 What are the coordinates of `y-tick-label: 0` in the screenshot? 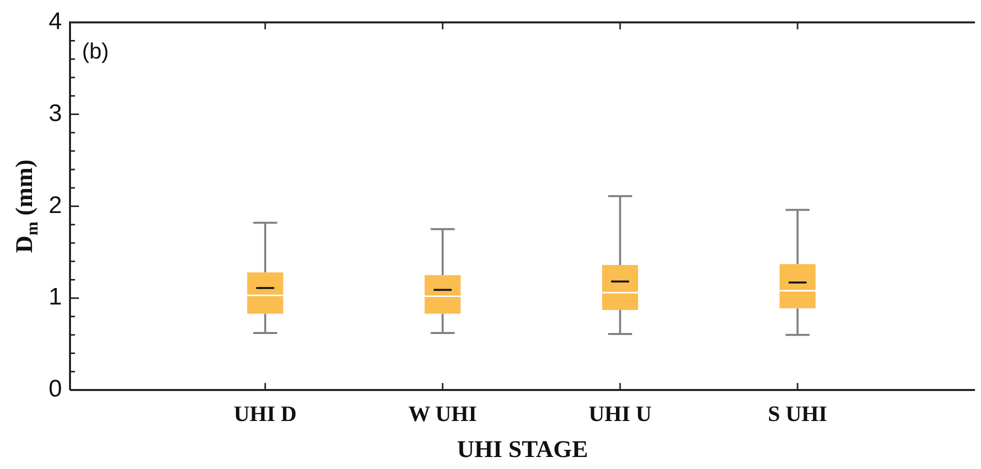 It's located at (55, 389).